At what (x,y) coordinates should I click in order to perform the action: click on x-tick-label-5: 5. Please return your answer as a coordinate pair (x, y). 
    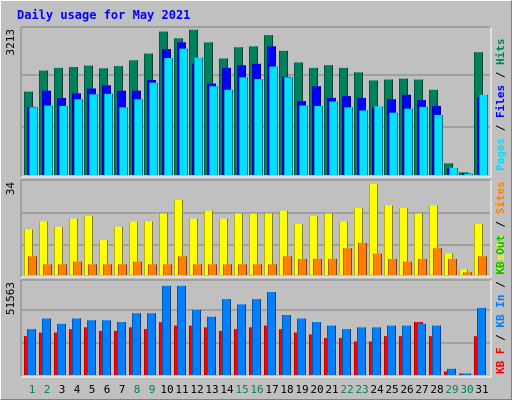
    Looking at the image, I should click on (92, 389).